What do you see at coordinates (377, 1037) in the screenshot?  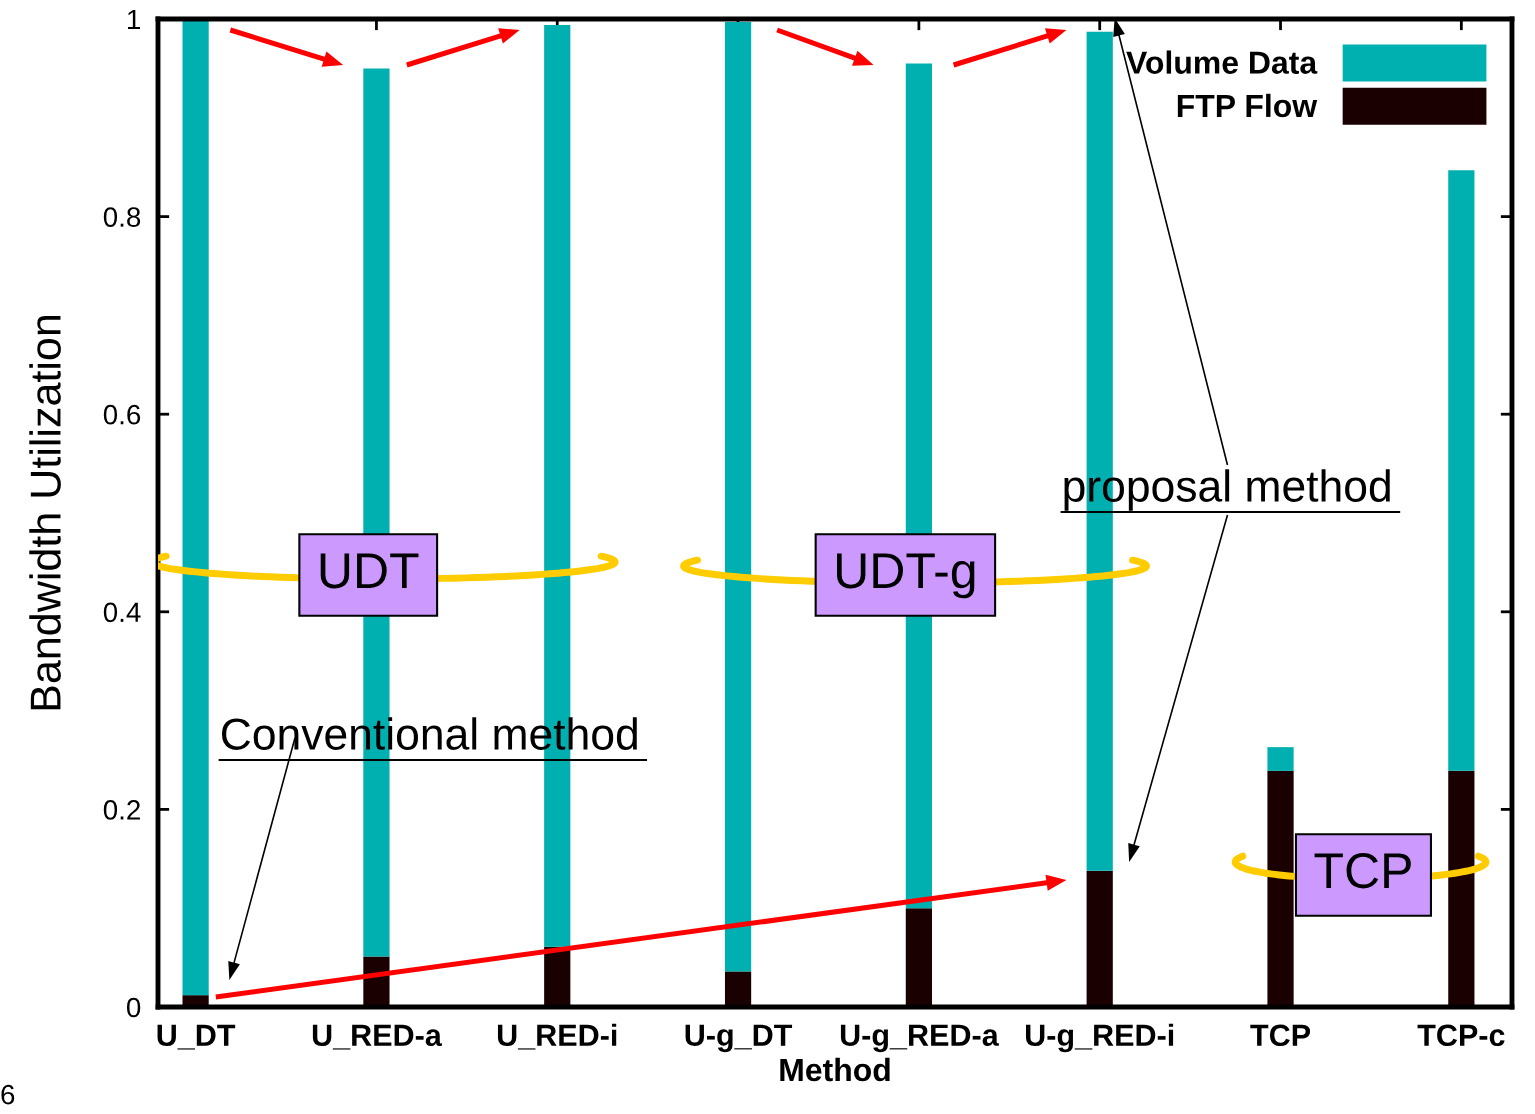 I see `x-tick-label: U_RED-a` at bounding box center [377, 1037].